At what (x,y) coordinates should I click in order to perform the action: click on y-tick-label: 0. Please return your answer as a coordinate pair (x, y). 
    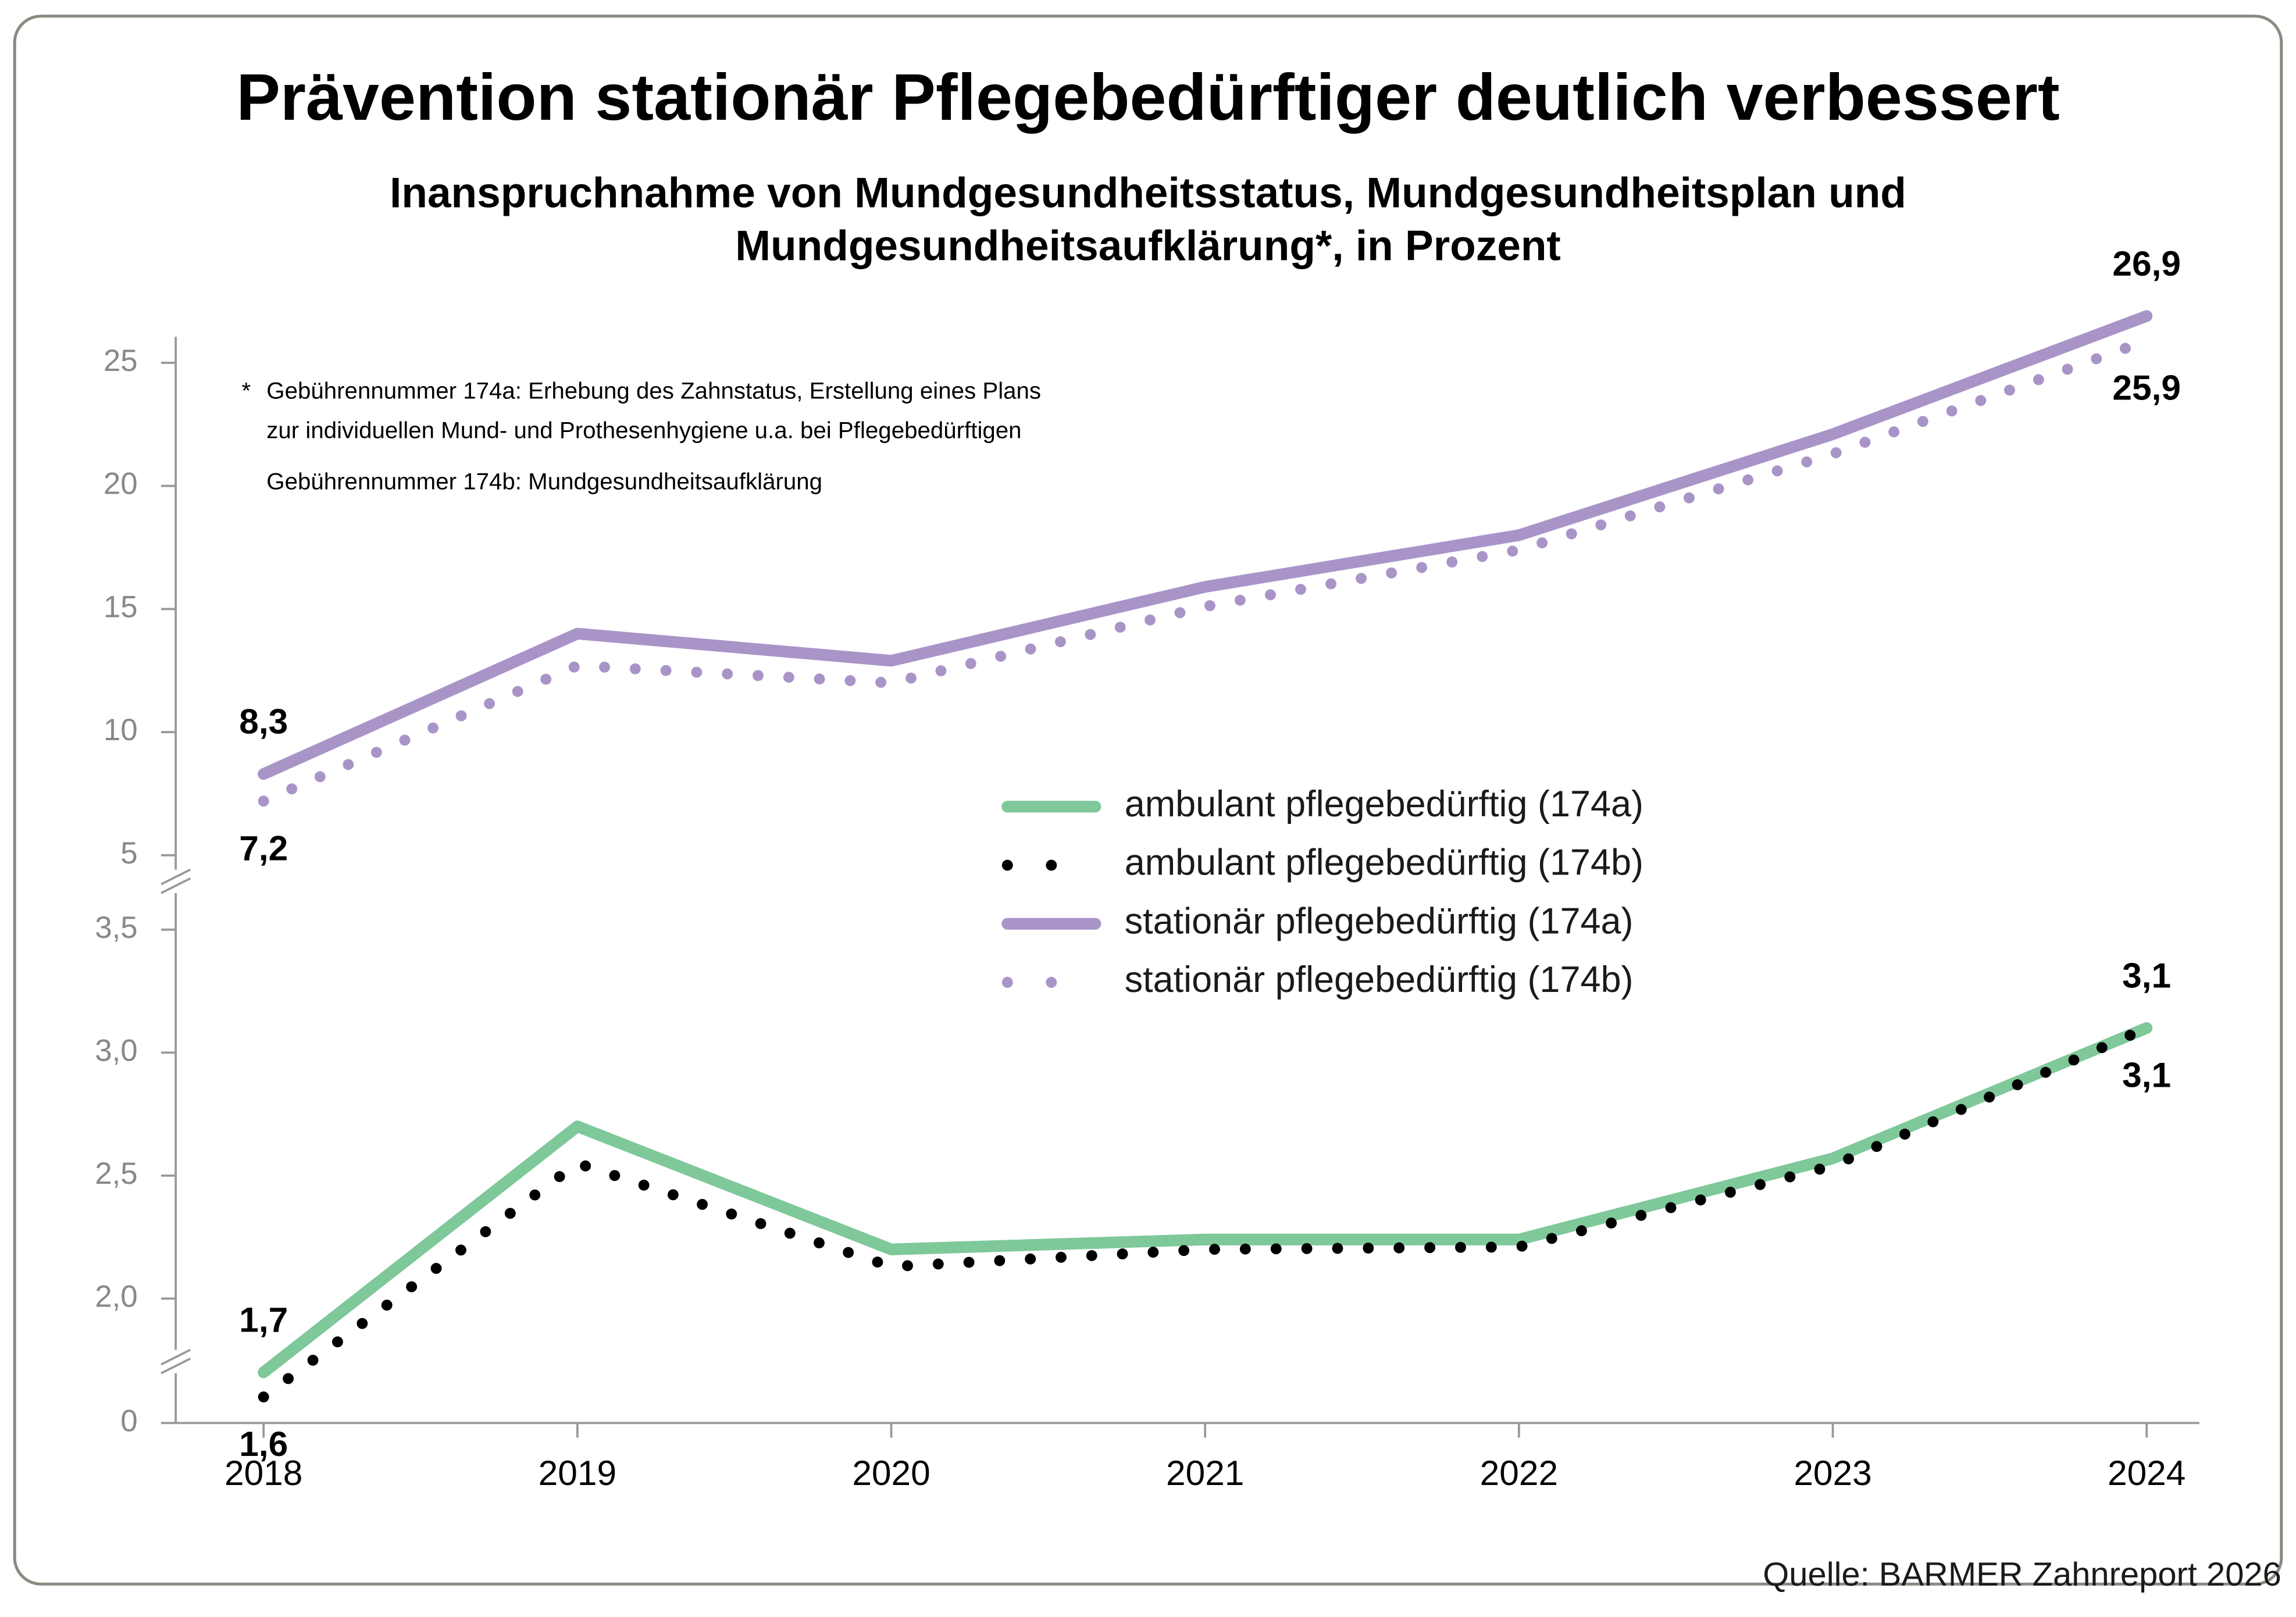
    Looking at the image, I should click on (128, 1421).